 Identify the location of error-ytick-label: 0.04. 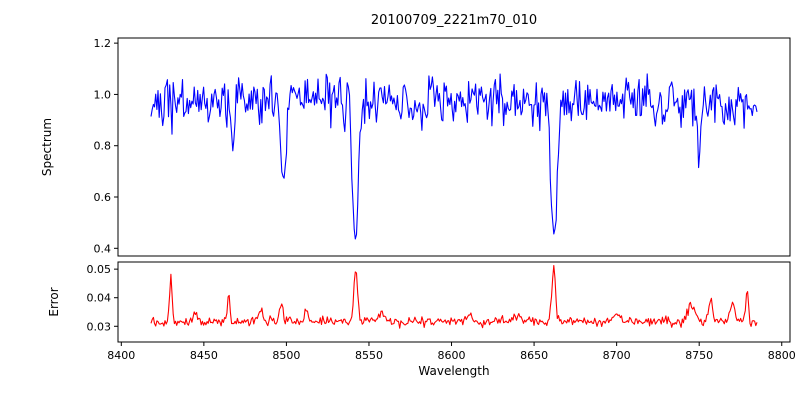
(99, 298).